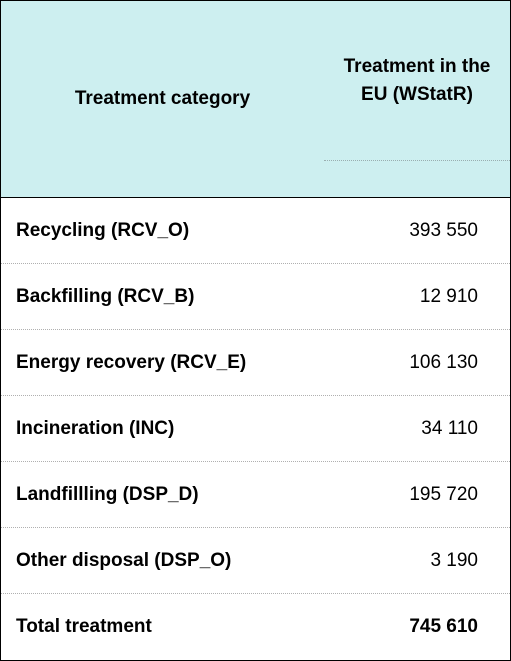 The height and width of the screenshot is (661, 511). Describe the element at coordinates (124, 560) in the screenshot. I see `row-category: Other disposal (DSP_O)` at that location.